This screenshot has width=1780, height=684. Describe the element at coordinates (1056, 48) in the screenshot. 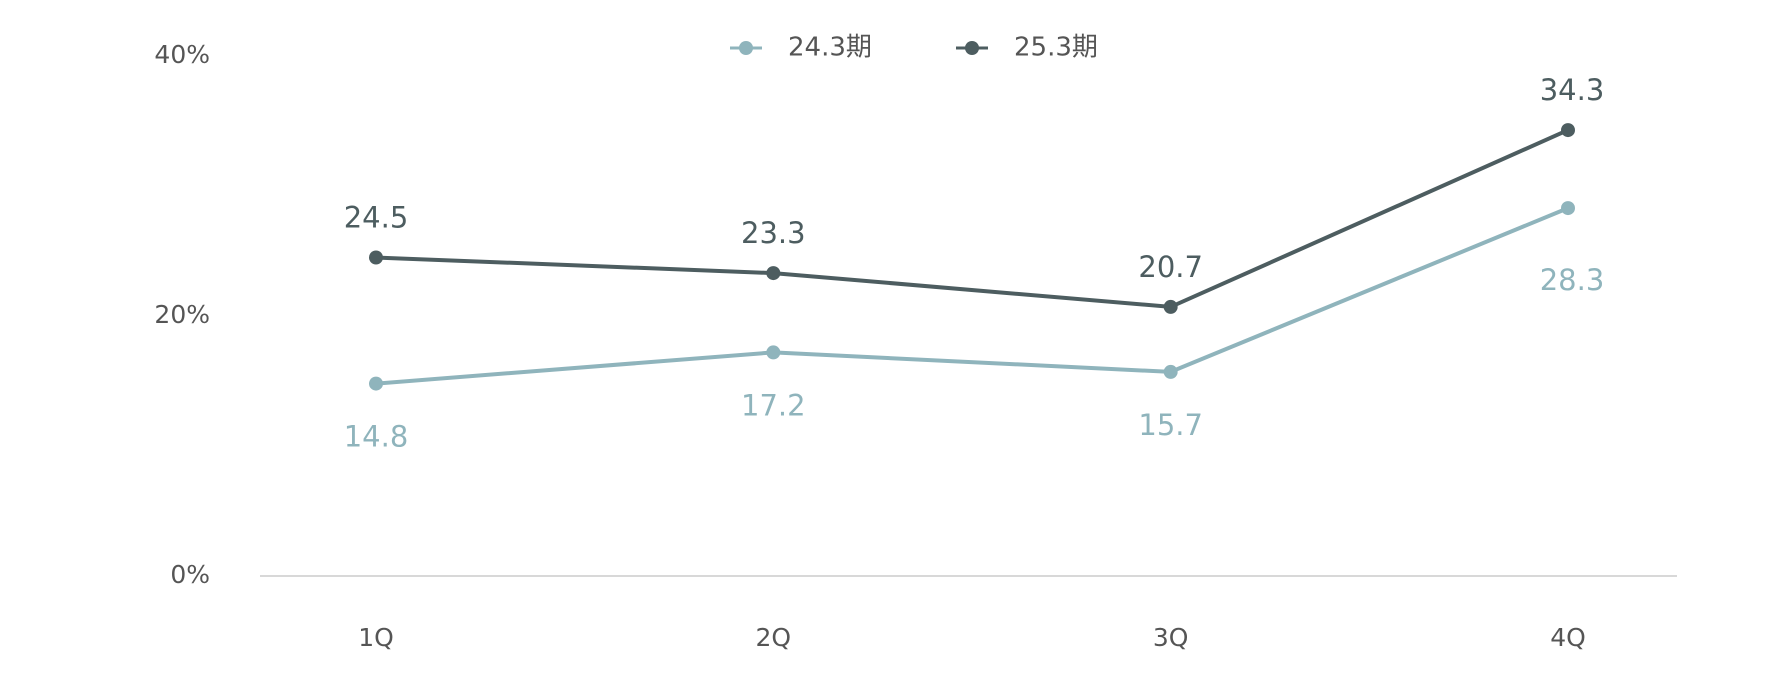

I see `legend-label: 25.3期` at that location.